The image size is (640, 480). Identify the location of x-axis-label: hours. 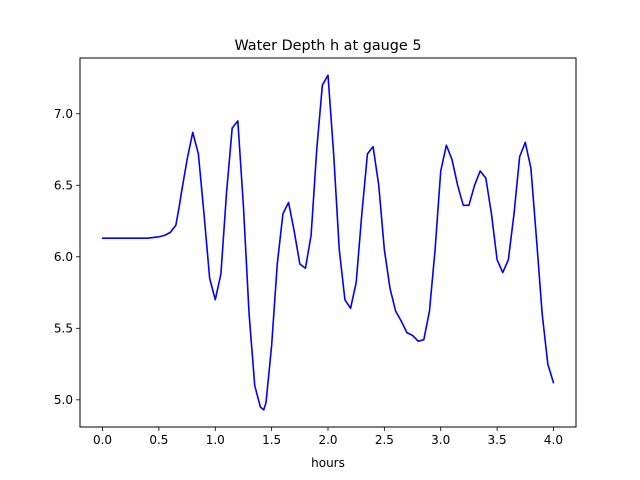
(328, 463).